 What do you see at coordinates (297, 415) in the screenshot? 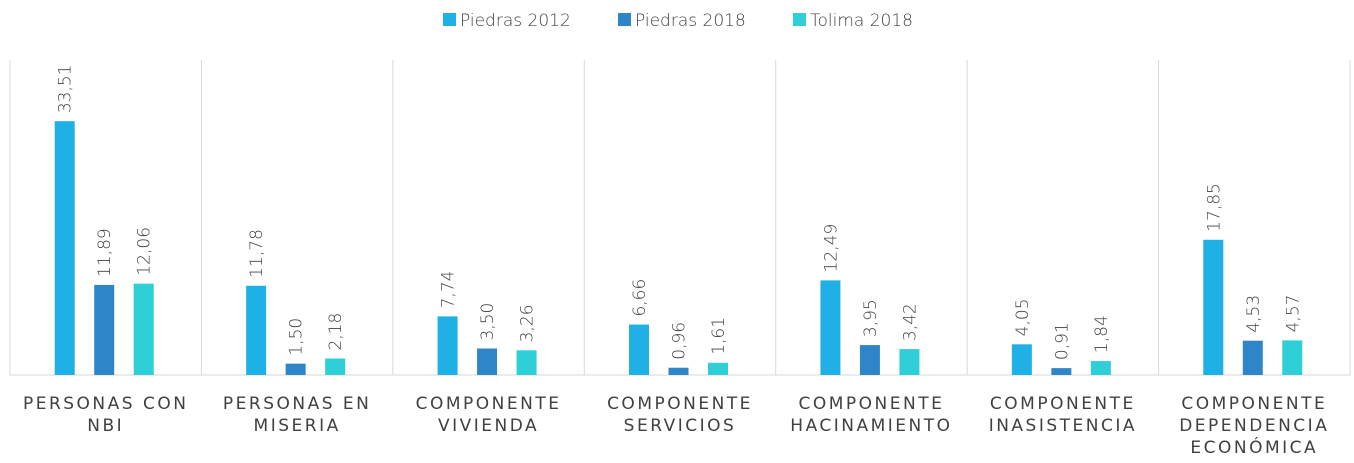
I see `x-tick-label: PERSONAS EN MISERIA` at bounding box center [297, 415].